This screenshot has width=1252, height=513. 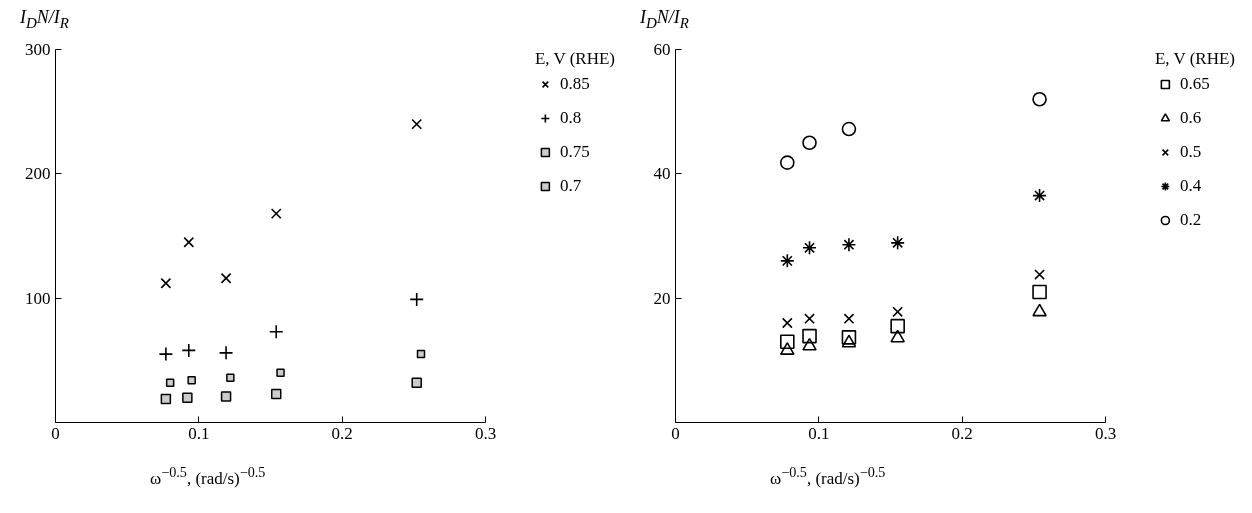 I want to click on y-tick-label: 100, so click(x=38, y=298).